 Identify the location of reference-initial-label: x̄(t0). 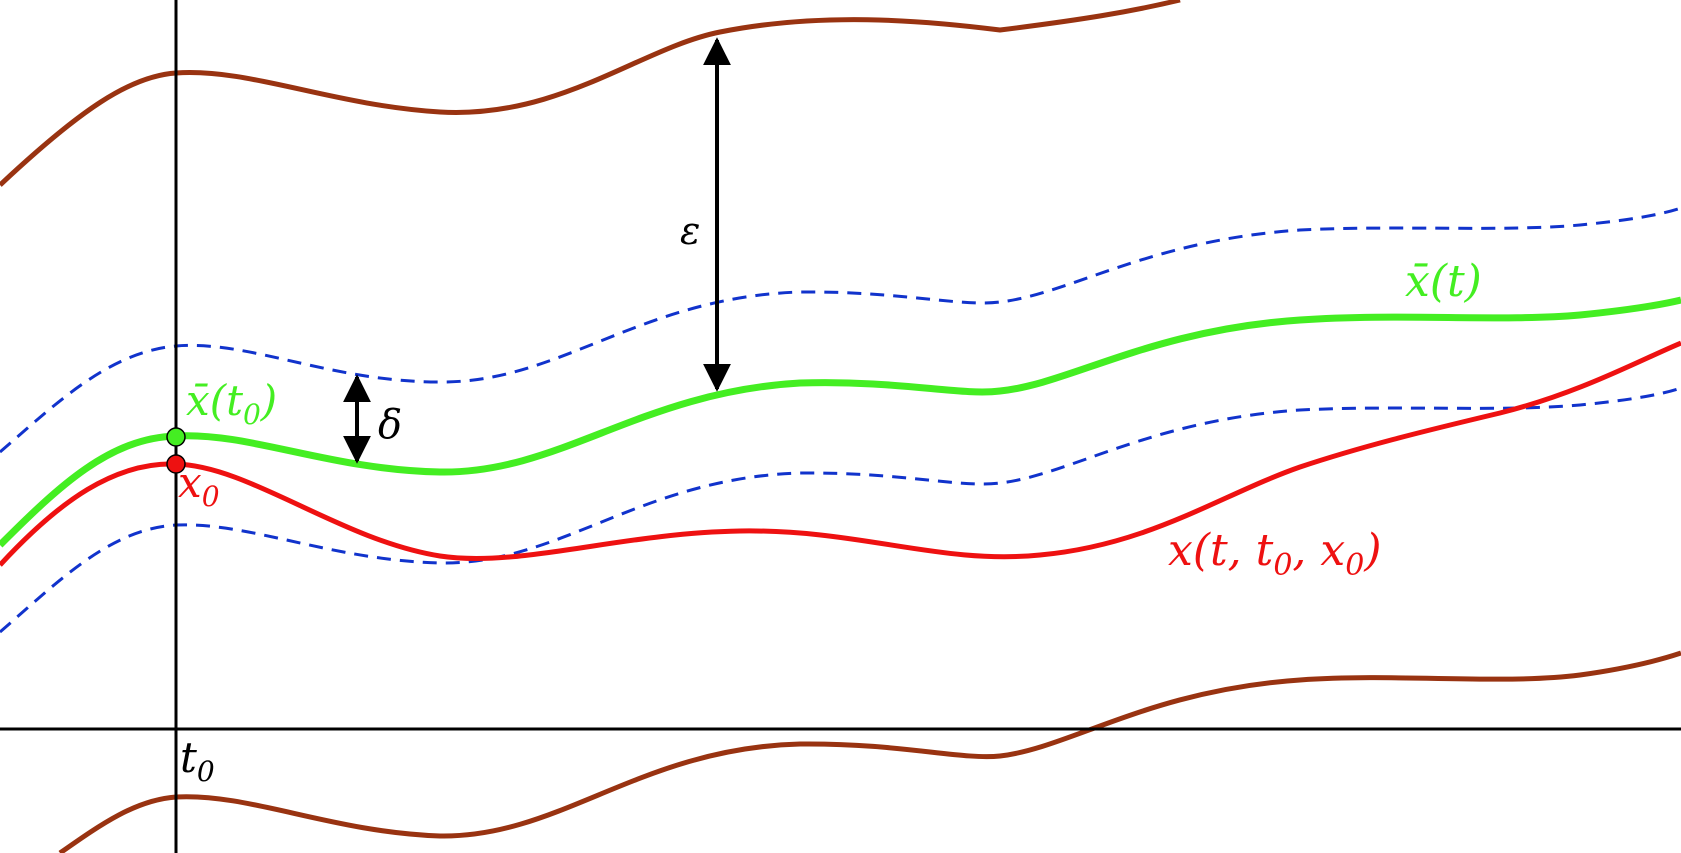
(231, 403).